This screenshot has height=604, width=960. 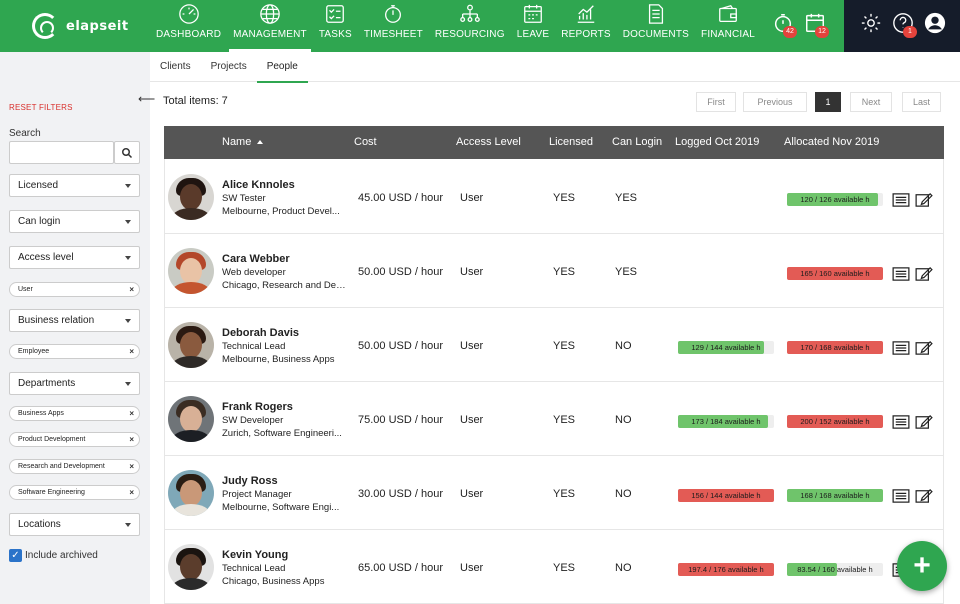 I want to click on nav-dashboard: DASHBOARD, so click(x=188, y=26).